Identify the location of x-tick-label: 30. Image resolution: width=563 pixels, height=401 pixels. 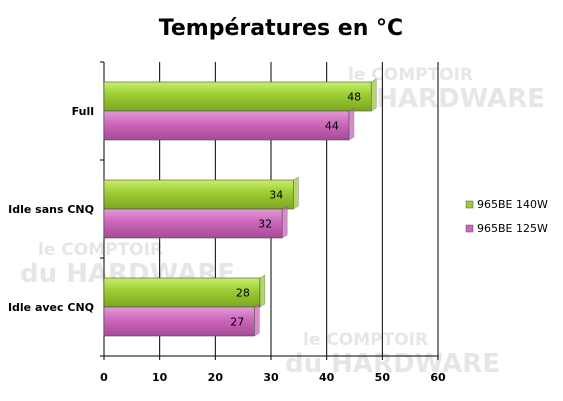
(271, 377).